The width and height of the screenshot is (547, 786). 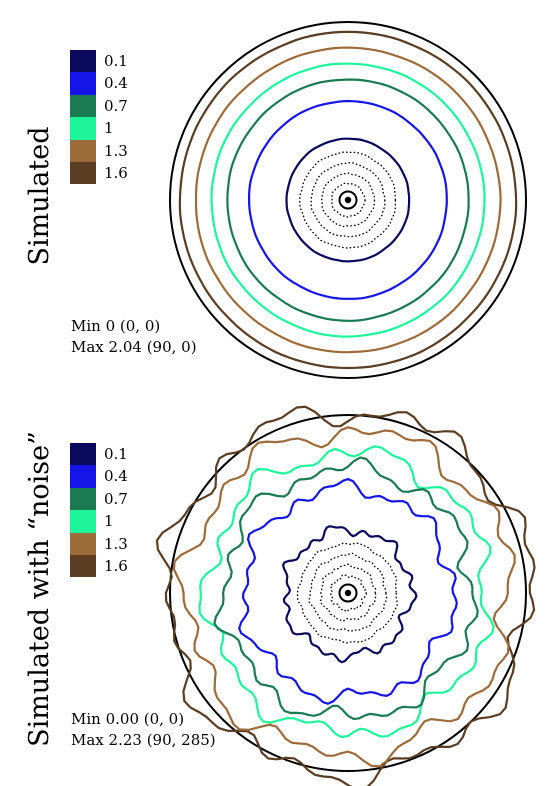 What do you see at coordinates (134, 347) in the screenshot?
I see `max-text: Max 2.04 (90, 0)` at bounding box center [134, 347].